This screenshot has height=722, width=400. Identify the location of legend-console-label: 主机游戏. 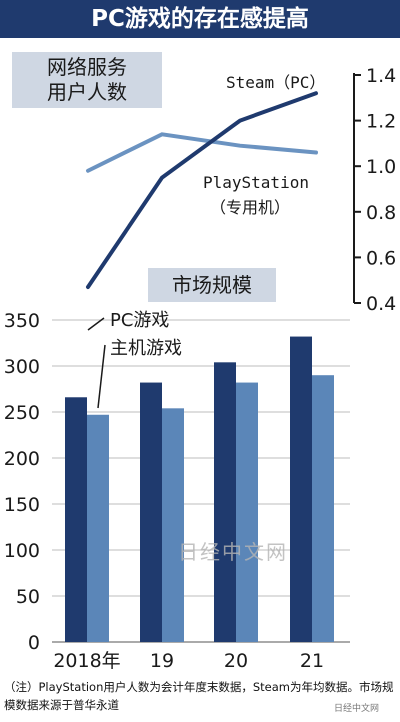
(146, 348).